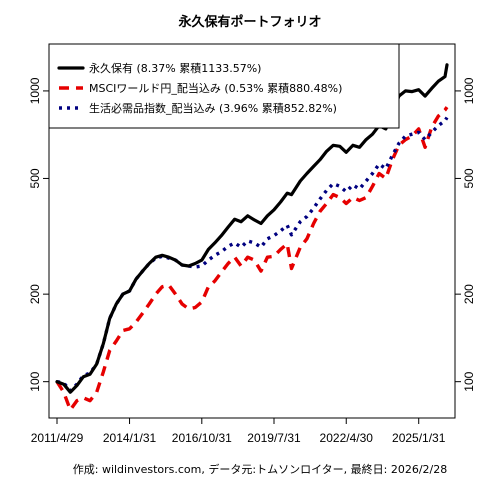 The image size is (480, 480). I want to click on legend-label-3: 生活必需品指数_配当込み (3.96% 累積852.82%), so click(213, 108).